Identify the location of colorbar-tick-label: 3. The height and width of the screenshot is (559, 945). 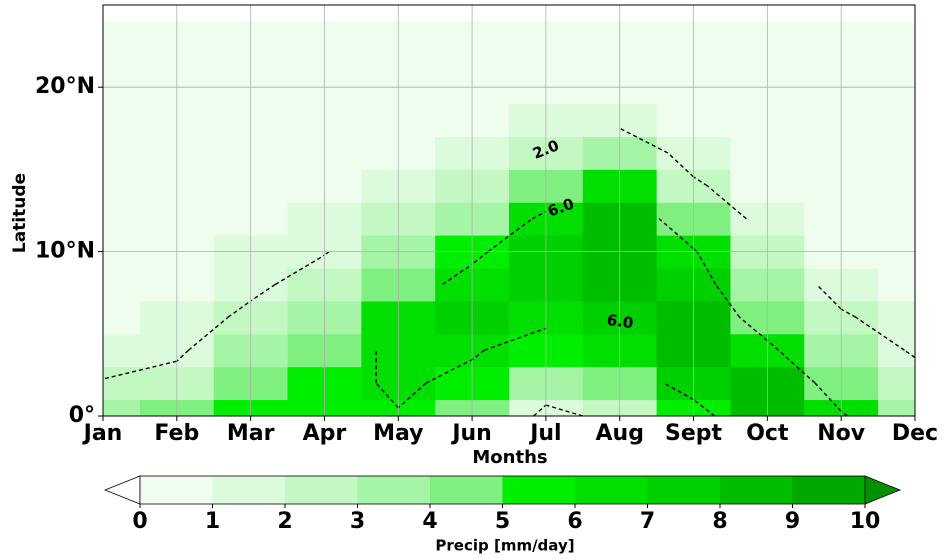
(357, 521).